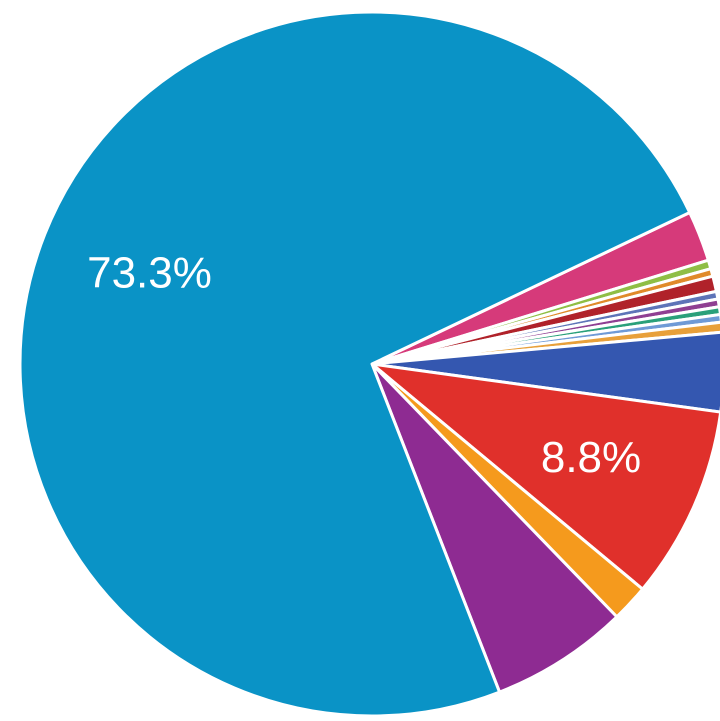 This screenshot has height=721, width=720. I want to click on slice-label-11: 8.8%, so click(591, 457).